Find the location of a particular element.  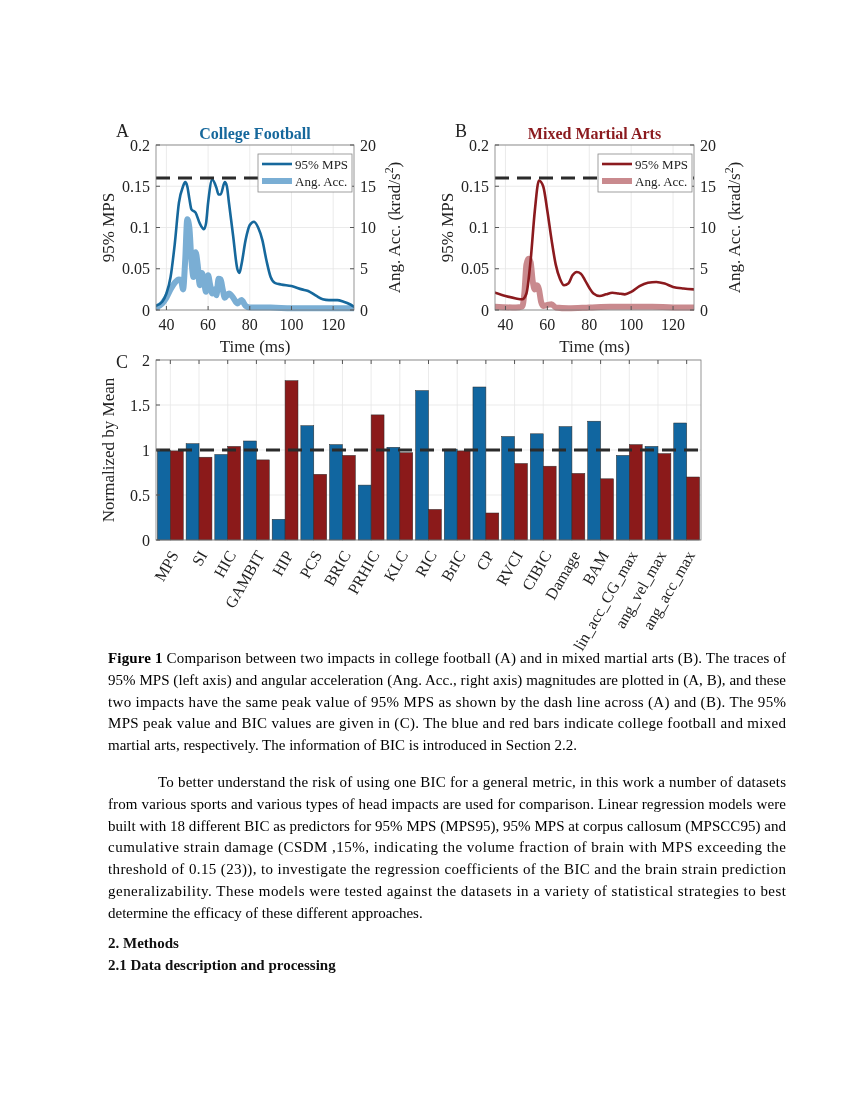

text: A is located at coordinates (122, 131).